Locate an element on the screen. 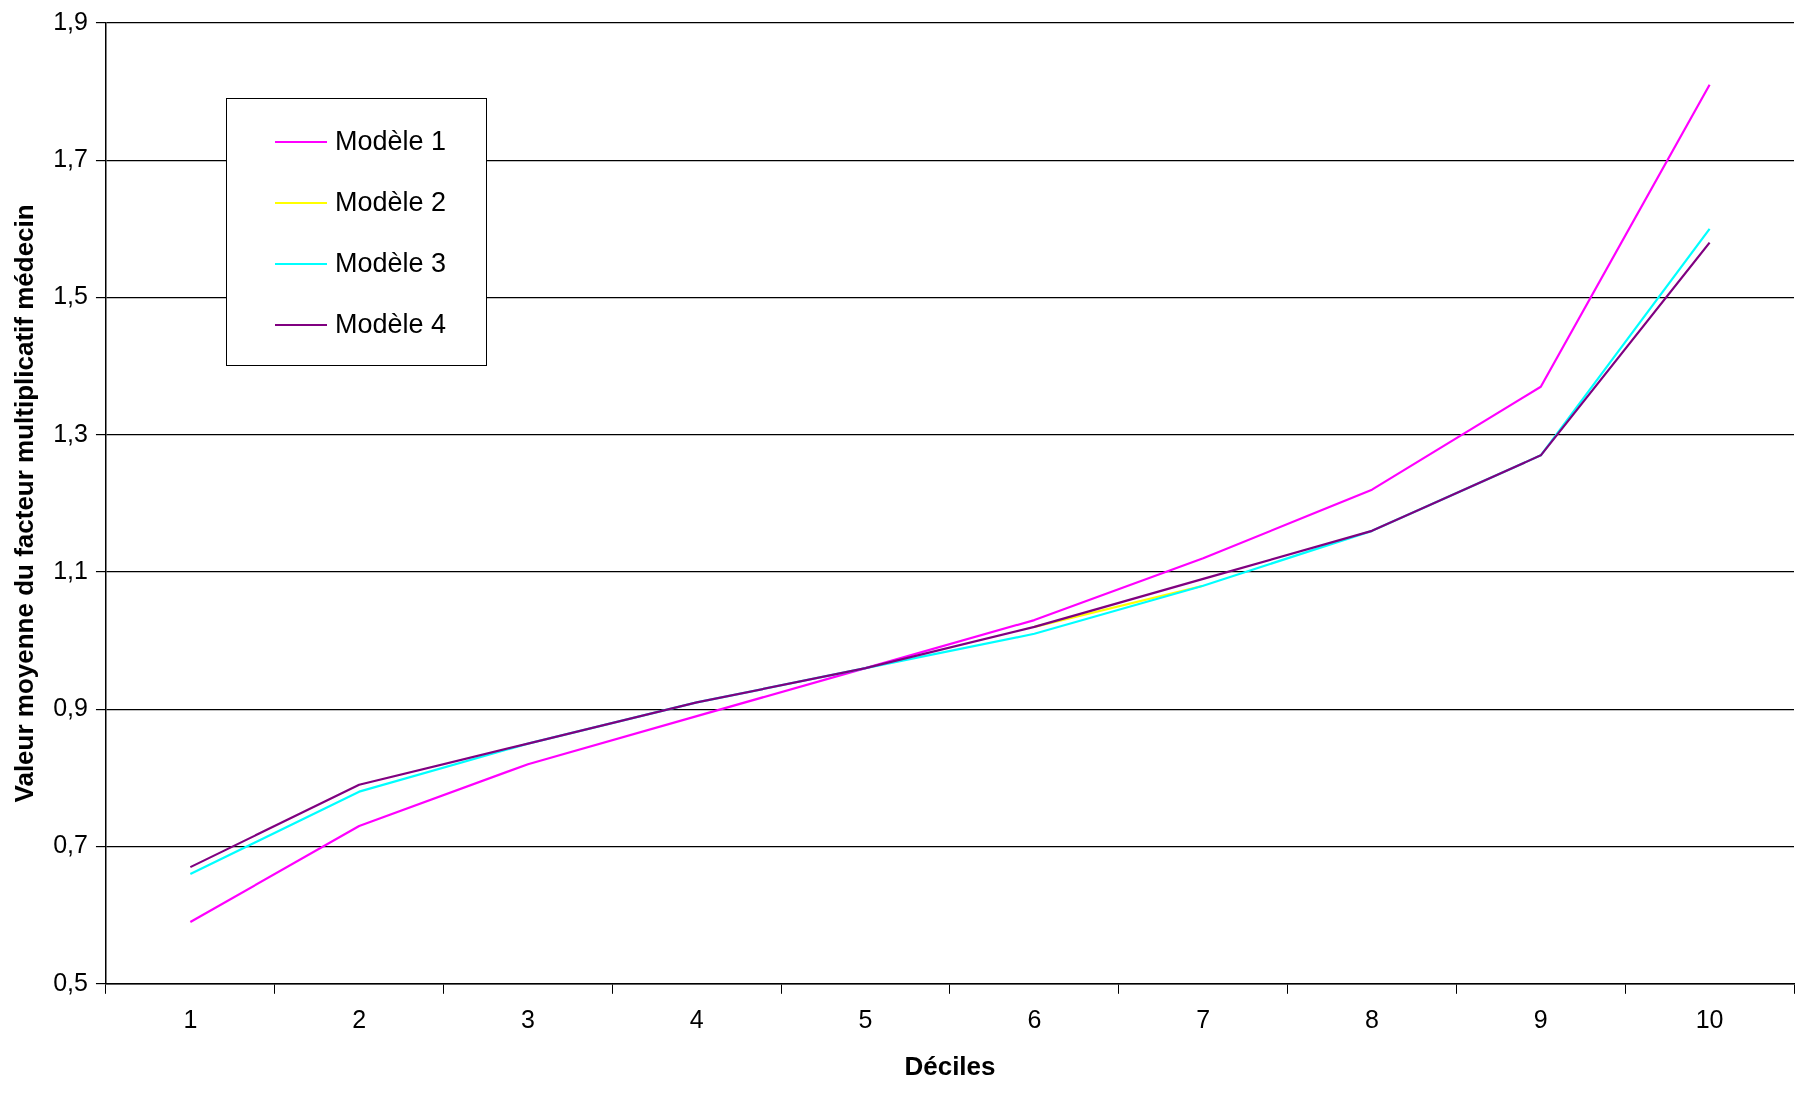  legend-label: Modèle 2 is located at coordinates (390, 202).